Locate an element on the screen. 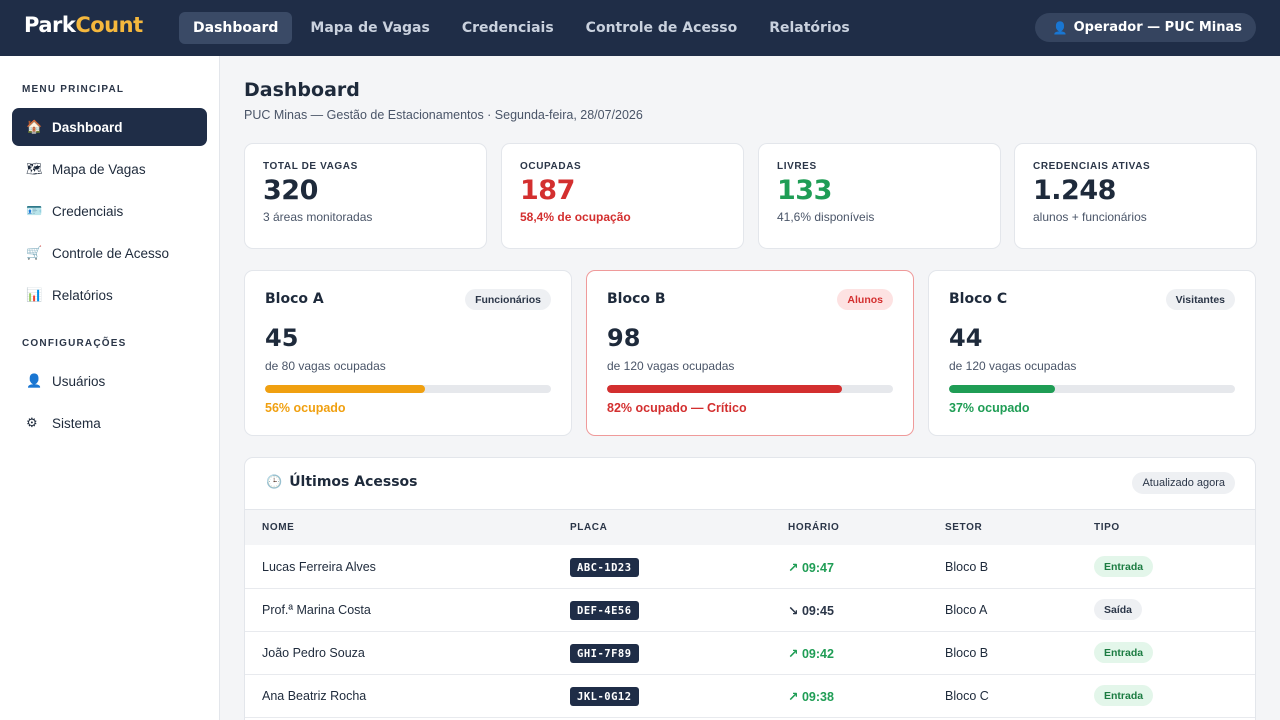  column-header-setor: SETOR is located at coordinates (964, 527).